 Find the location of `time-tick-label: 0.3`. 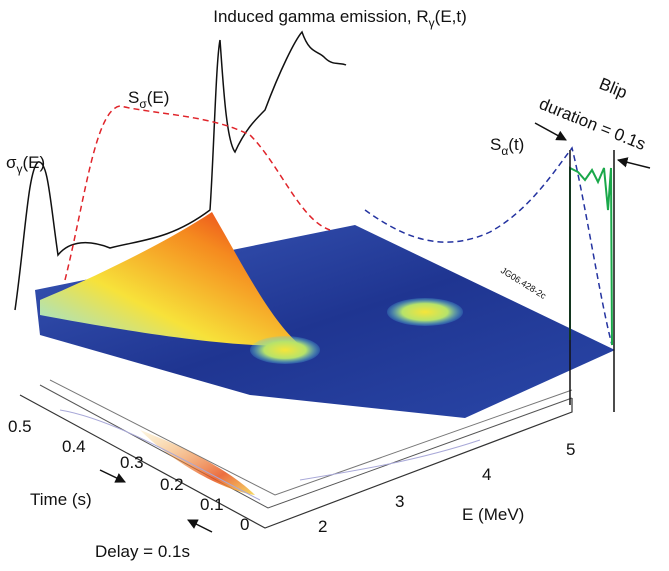

time-tick-label: 0.3 is located at coordinates (132, 462).